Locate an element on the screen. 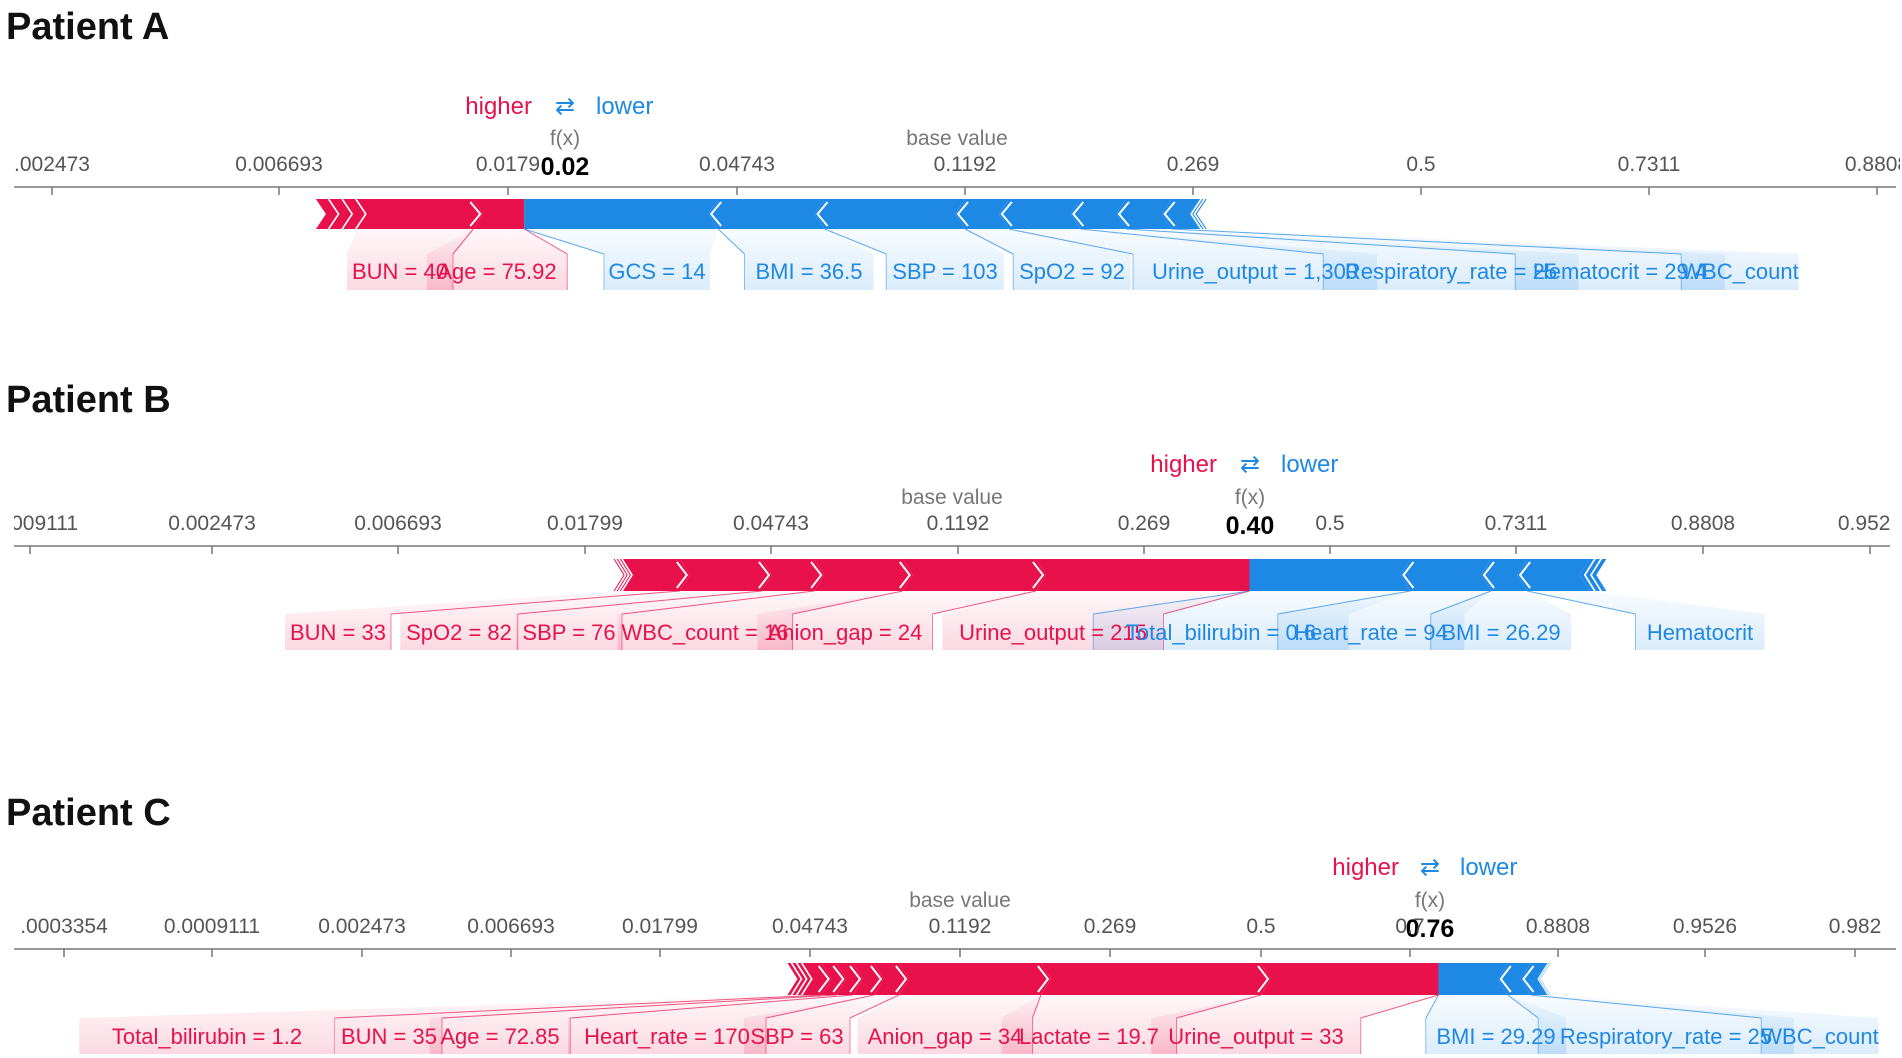  feature-label-higher: Lactate = 19.7 is located at coordinates (1089, 1036).